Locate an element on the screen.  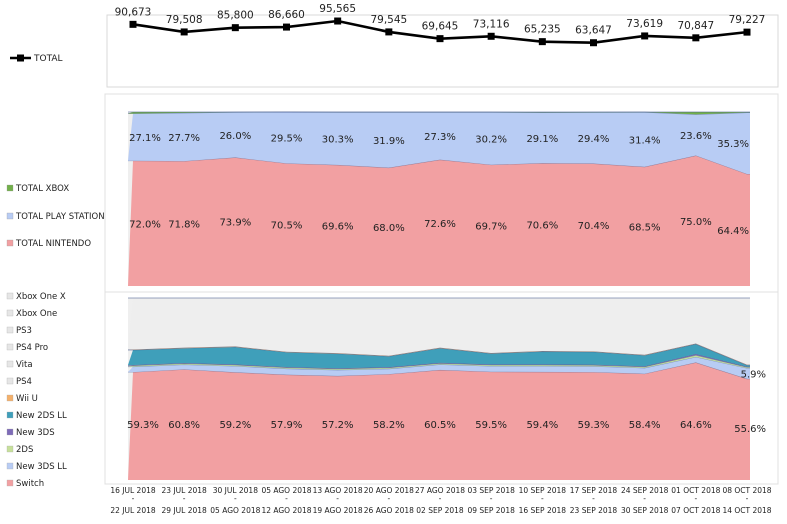
brand-data-label: 29.4% is located at coordinates (594, 139).